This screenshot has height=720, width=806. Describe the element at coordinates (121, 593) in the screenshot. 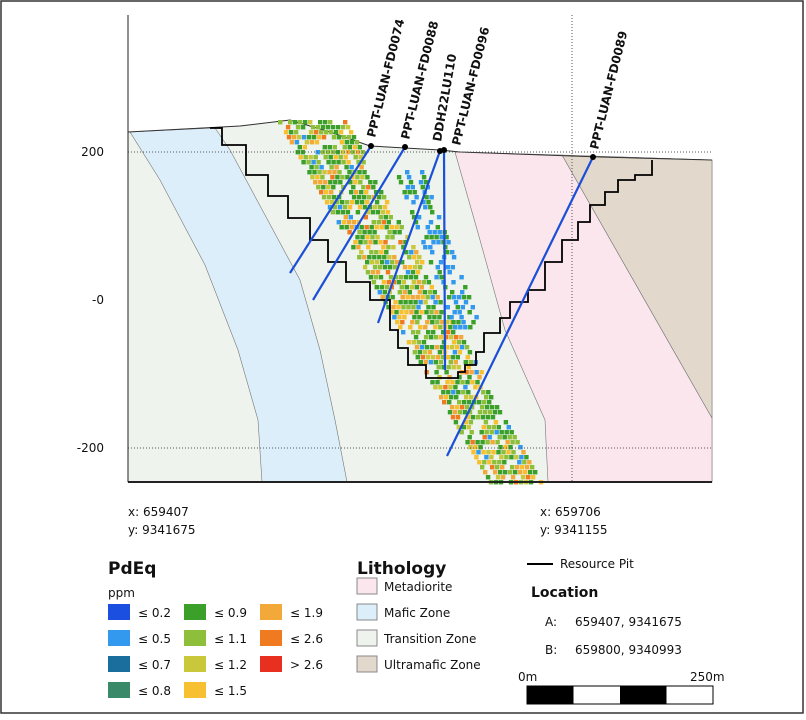

I see `legend-unit: ppm` at that location.